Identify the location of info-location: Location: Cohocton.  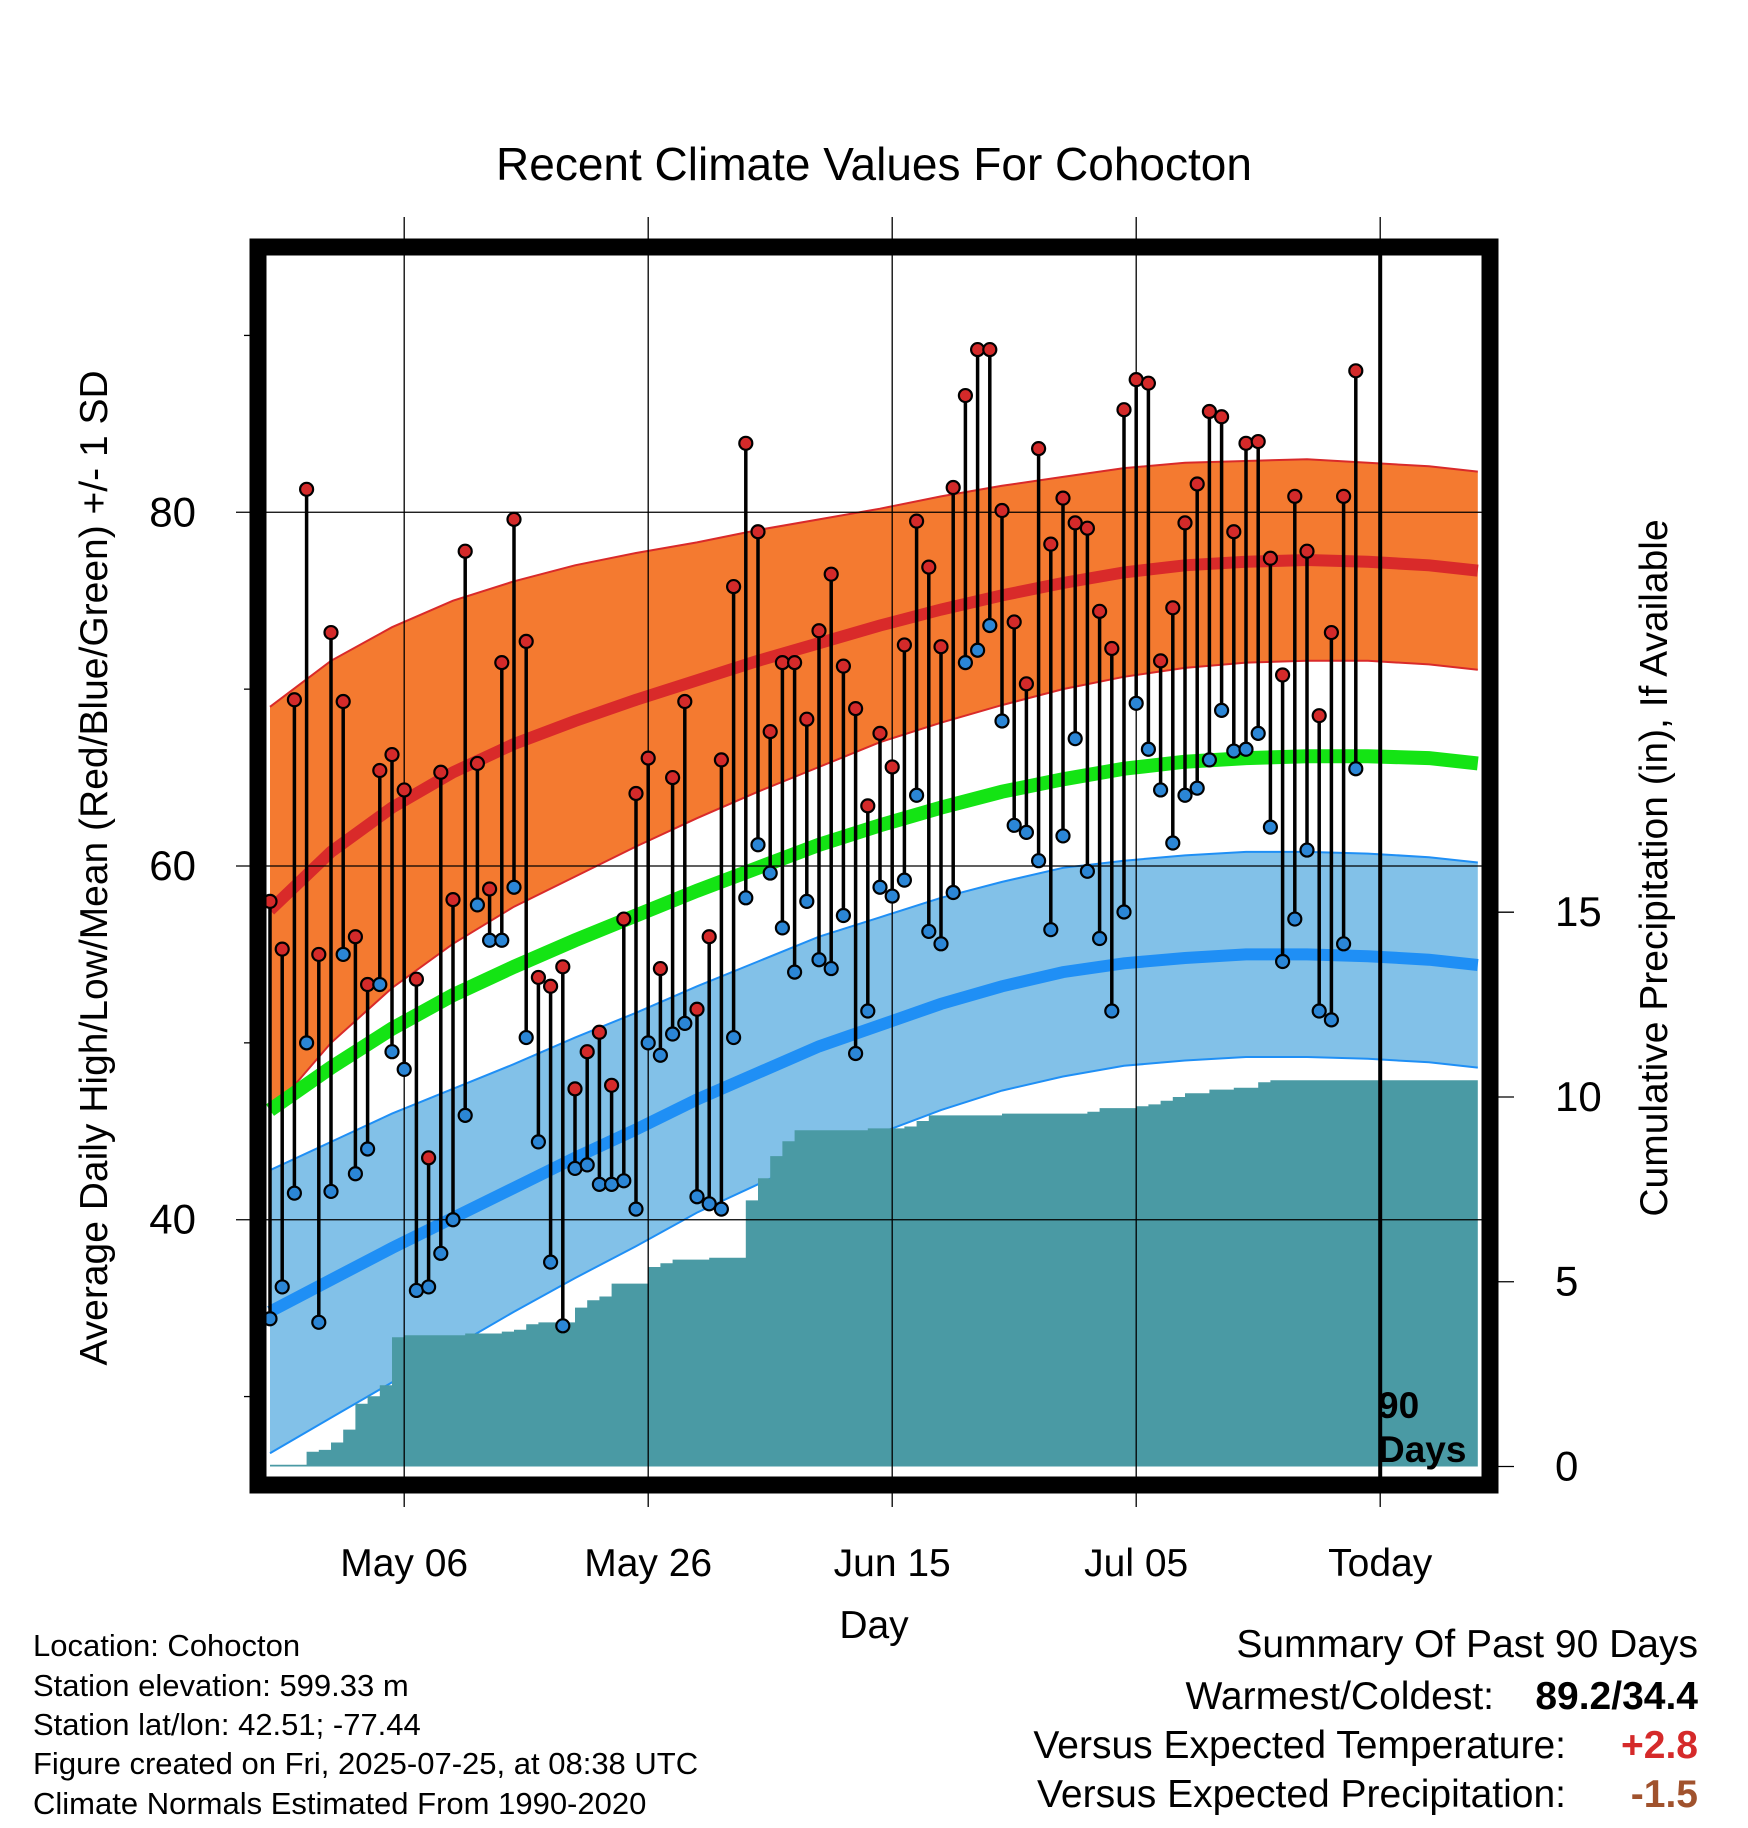
(167, 1645).